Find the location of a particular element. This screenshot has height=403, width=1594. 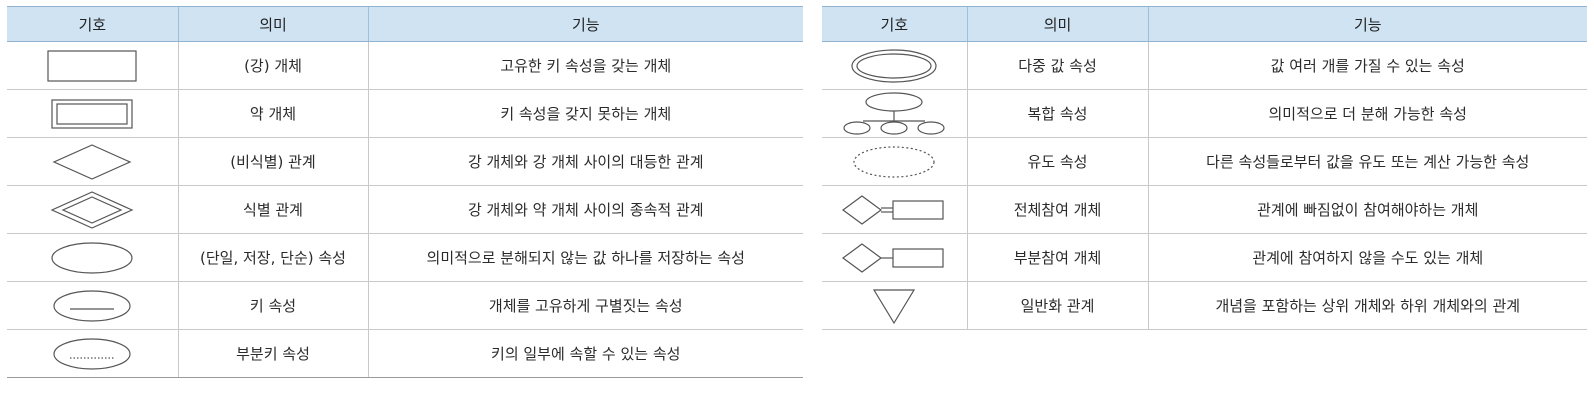

table-row: (강) 개체 고유한 키 속성을 갖는 개체 is located at coordinates (405, 65).